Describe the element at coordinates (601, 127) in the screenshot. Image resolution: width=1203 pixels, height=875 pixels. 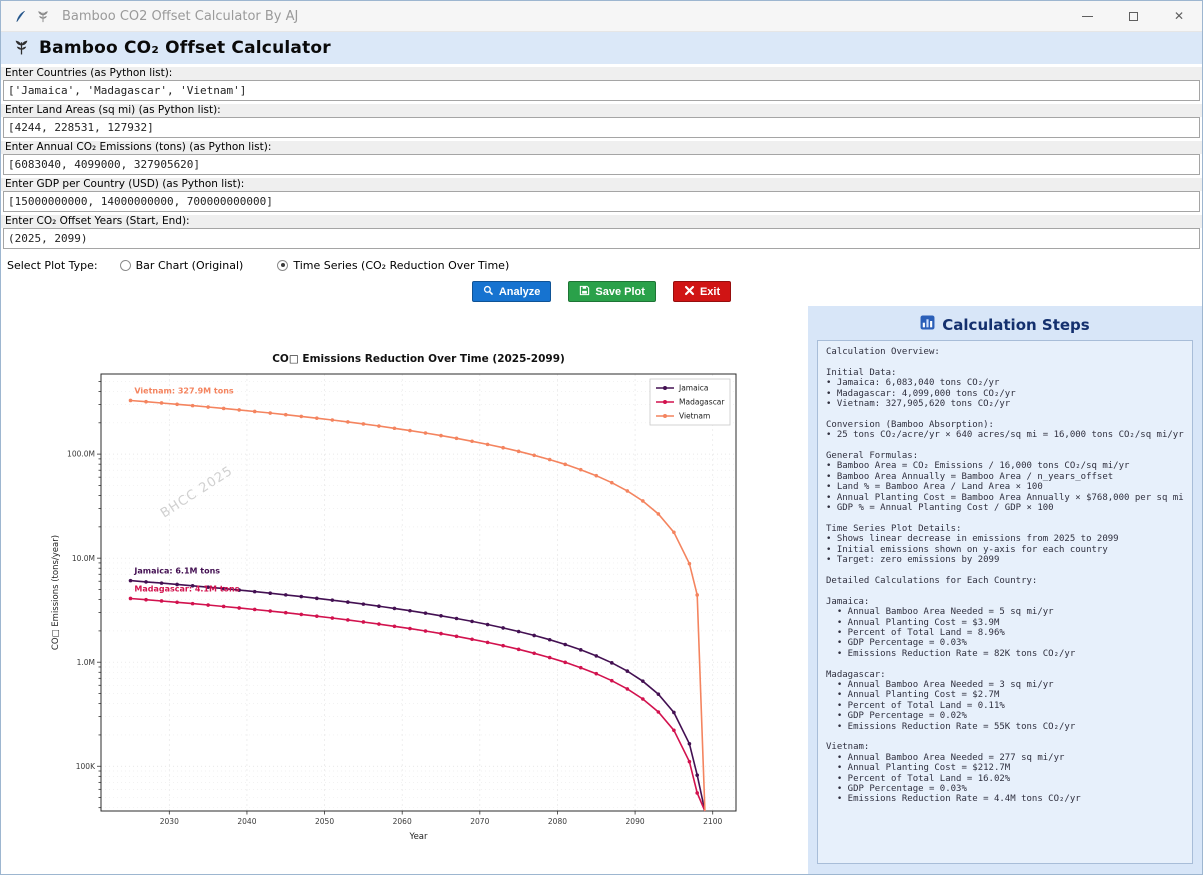
I see `land-areas-input` at that location.